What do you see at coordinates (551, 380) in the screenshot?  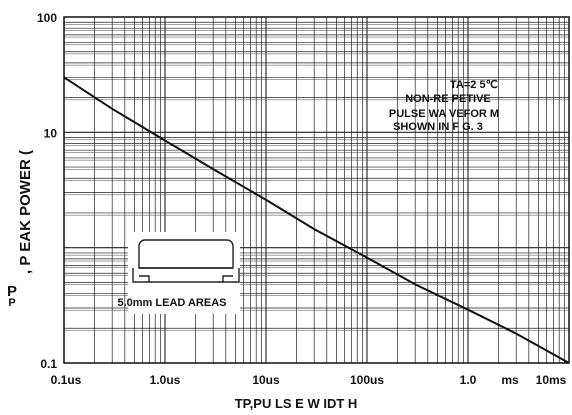 I see `x-tick-label: 10ms` at bounding box center [551, 380].